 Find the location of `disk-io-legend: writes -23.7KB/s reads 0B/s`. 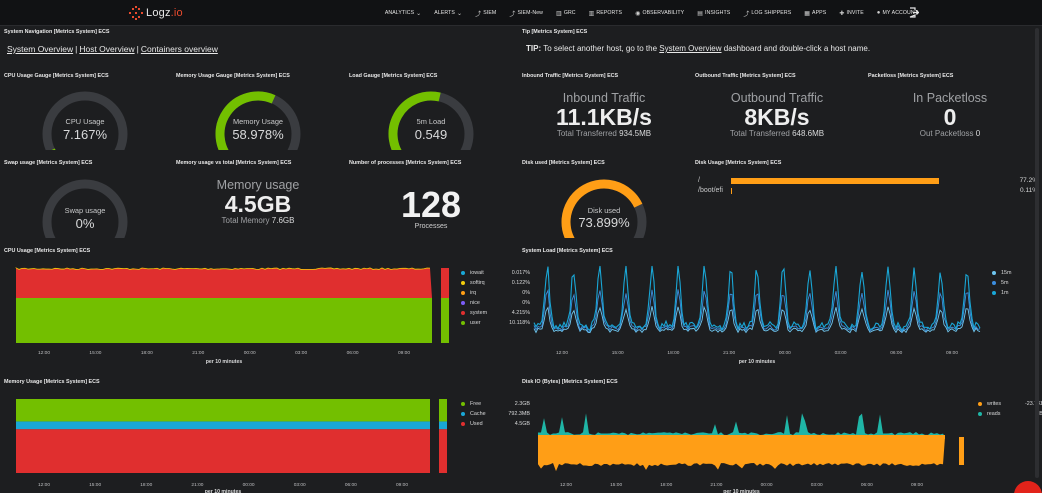

disk-io-legend: writes -23.7KB/s reads 0B/s is located at coordinates (1010, 409).